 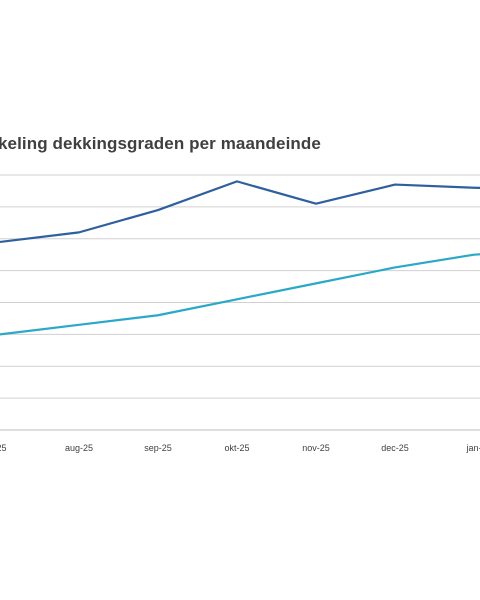 I want to click on x-tick-label: aug-25, so click(x=79, y=448).